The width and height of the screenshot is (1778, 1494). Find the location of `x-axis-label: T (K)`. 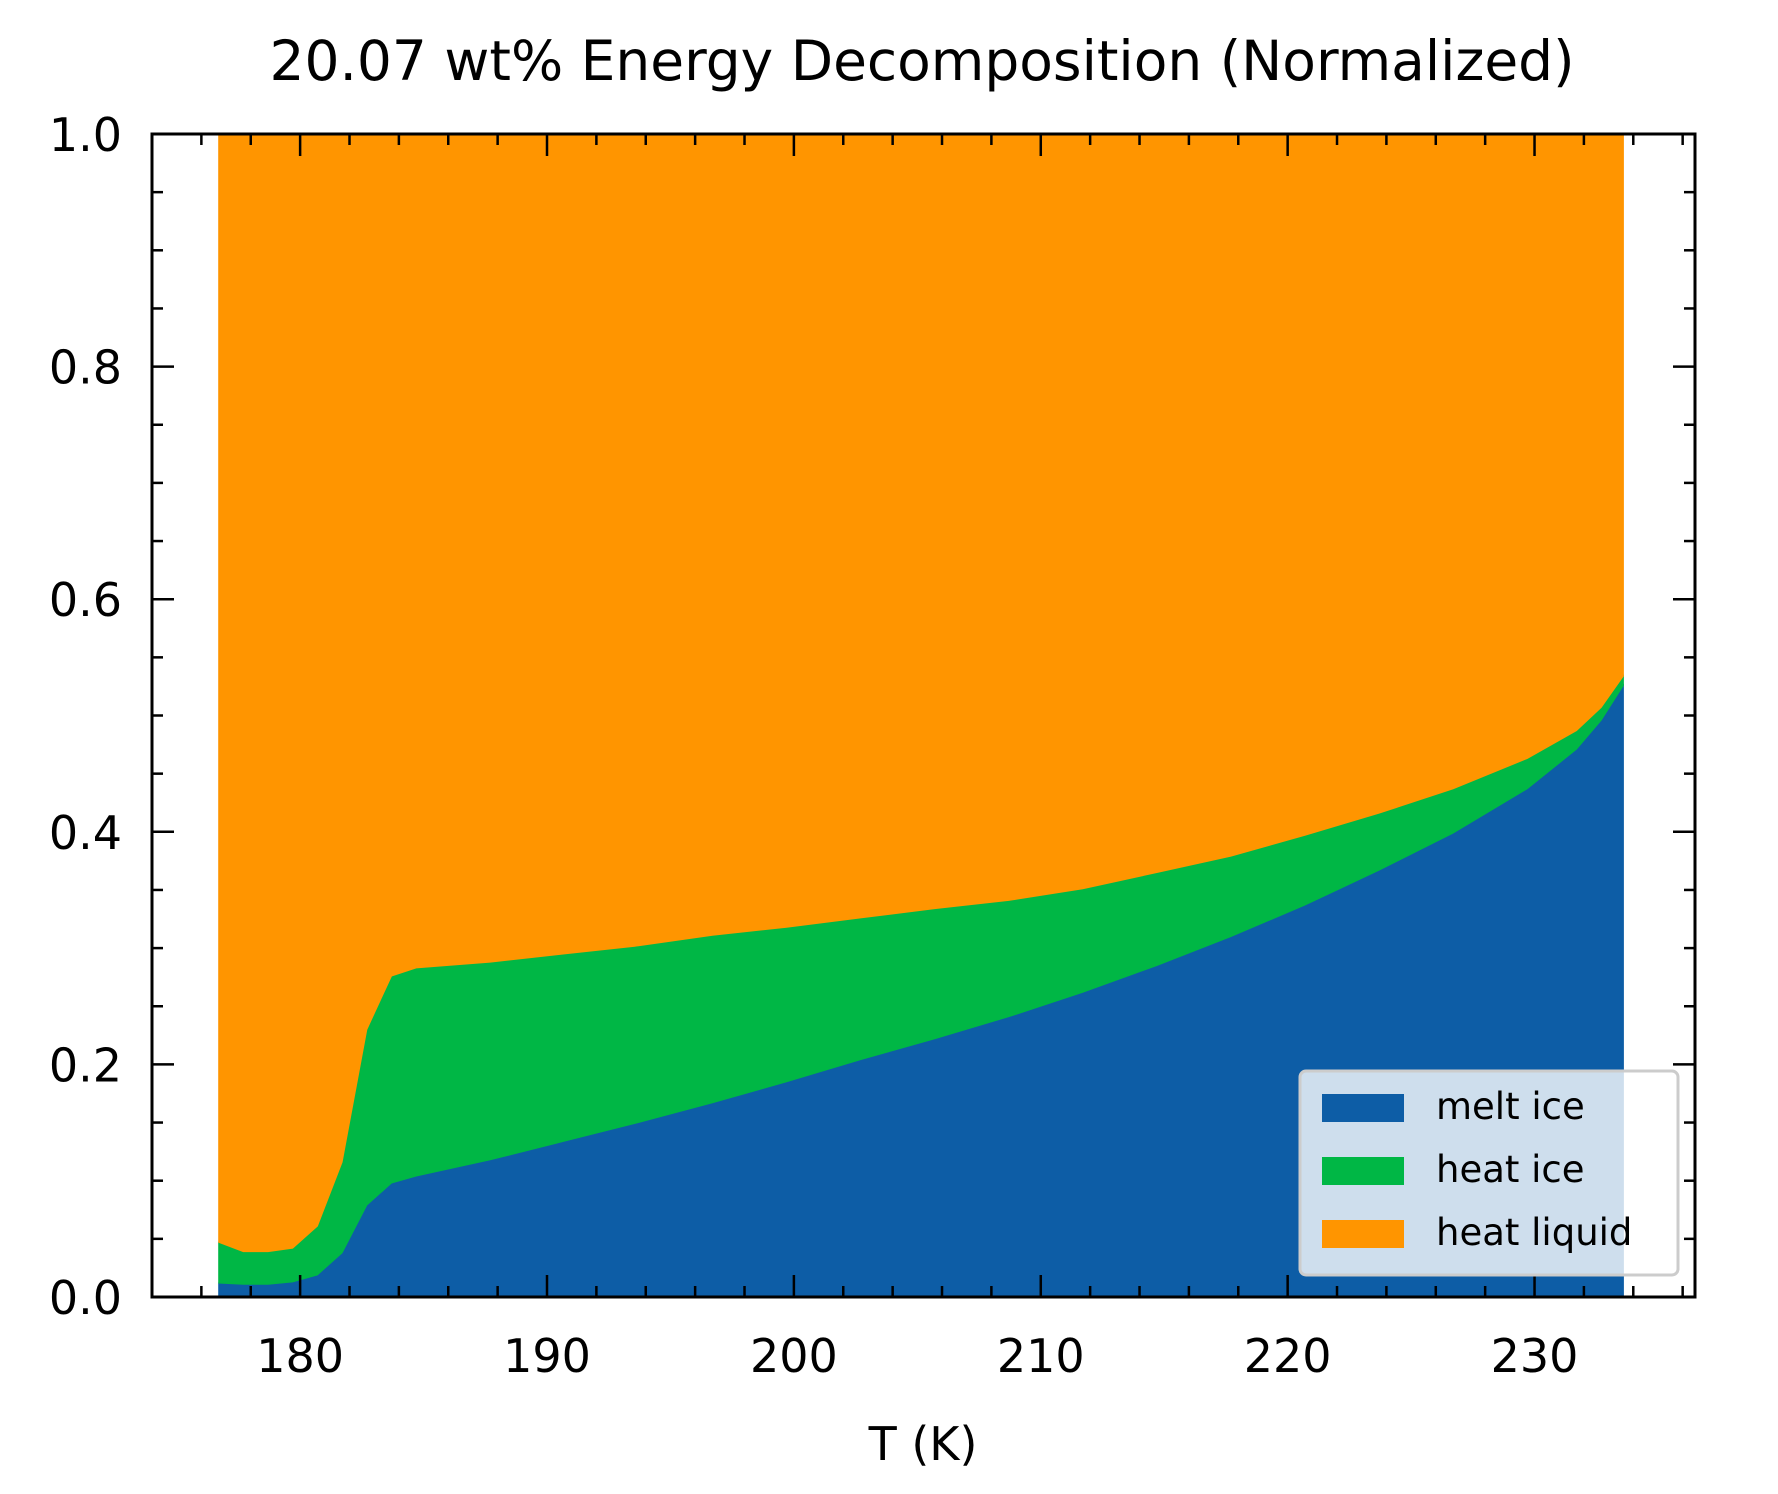

x-axis-label: T (K) is located at coordinates (923, 1444).